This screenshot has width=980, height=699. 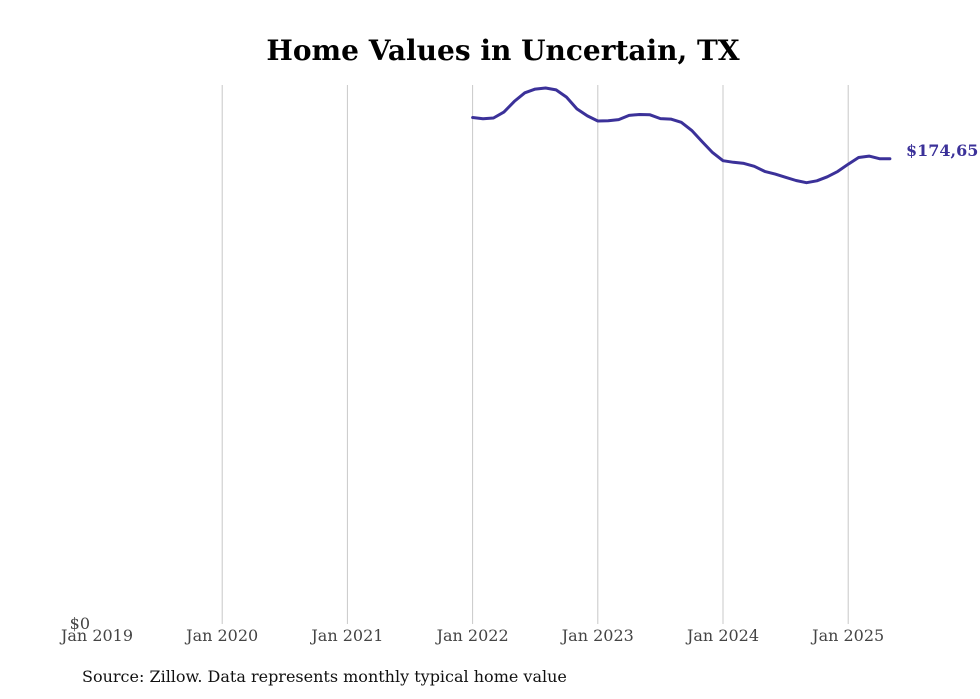 I want to click on series-line, so click(x=681, y=135).